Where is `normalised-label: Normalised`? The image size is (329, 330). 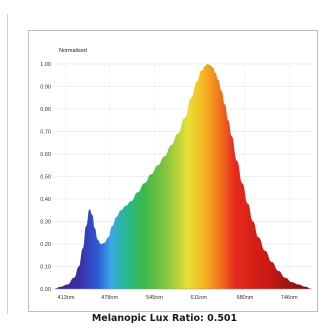
normalised-label: Normalised is located at coordinates (73, 51).